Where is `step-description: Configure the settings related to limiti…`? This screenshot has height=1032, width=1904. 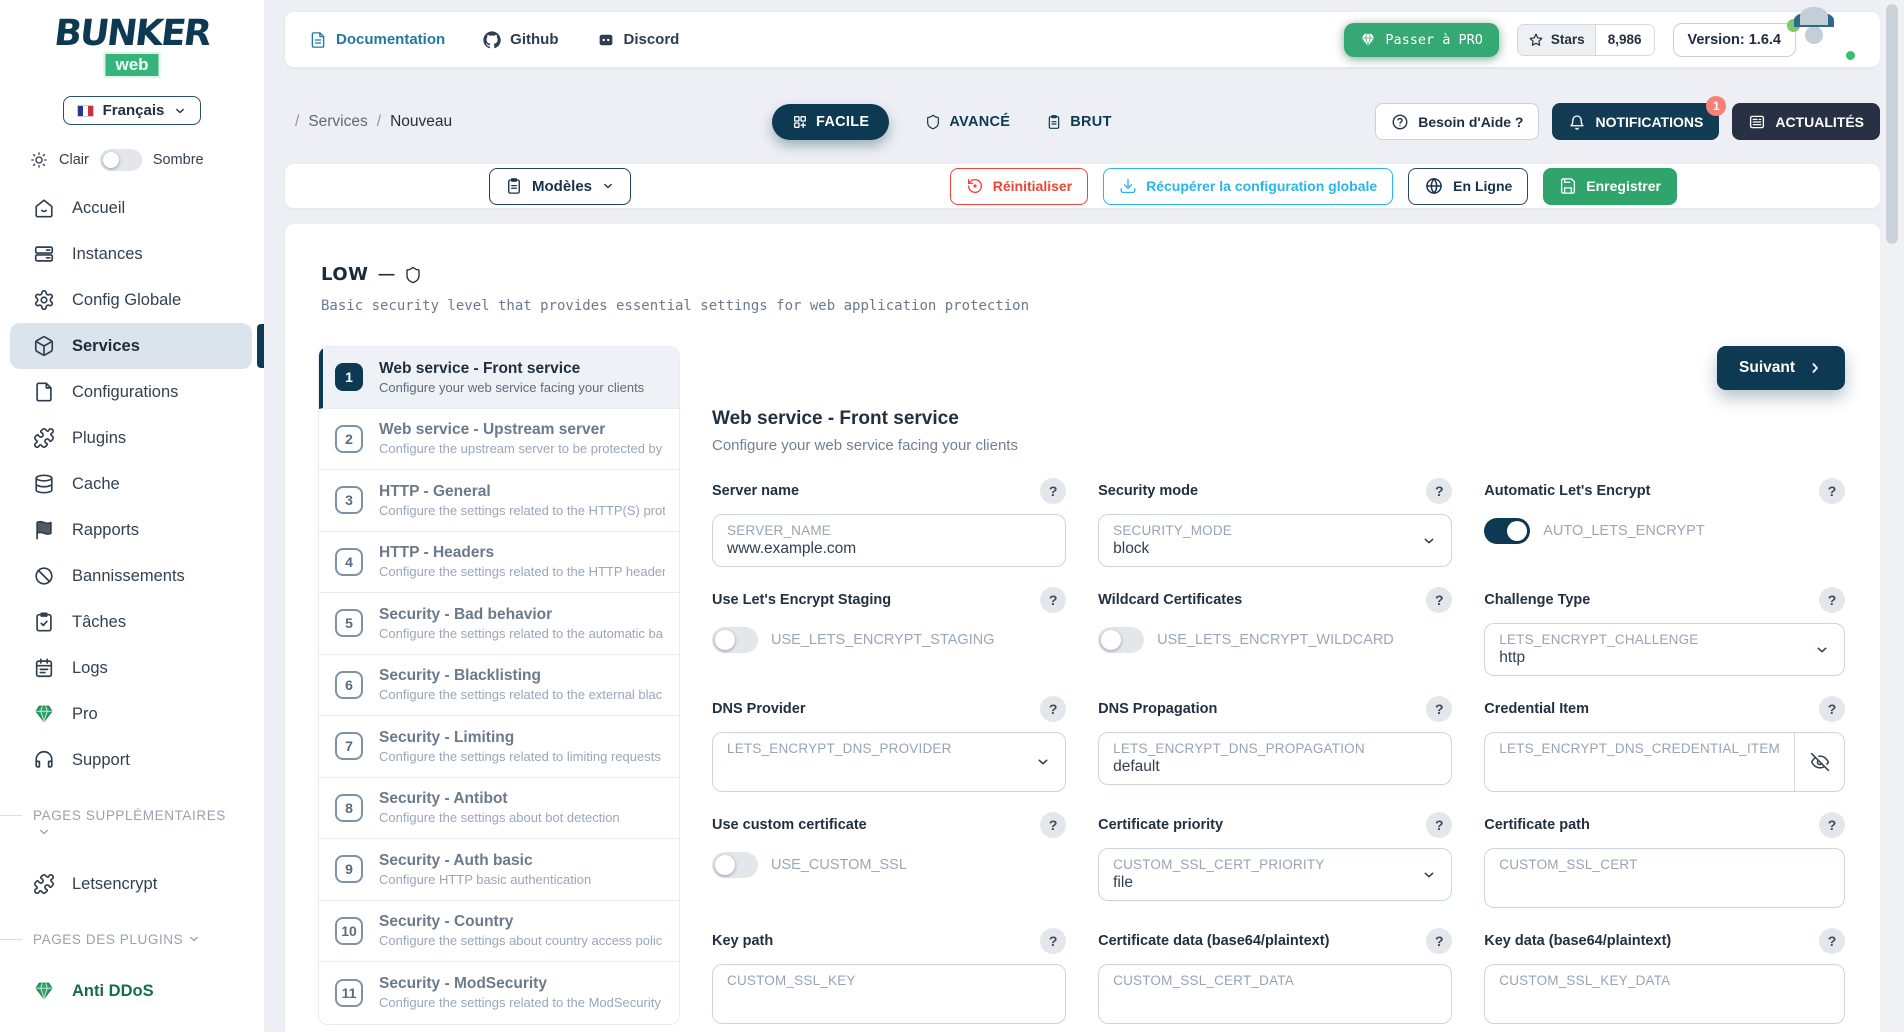 step-description: Configure the settings related to limiti… is located at coordinates (520, 756).